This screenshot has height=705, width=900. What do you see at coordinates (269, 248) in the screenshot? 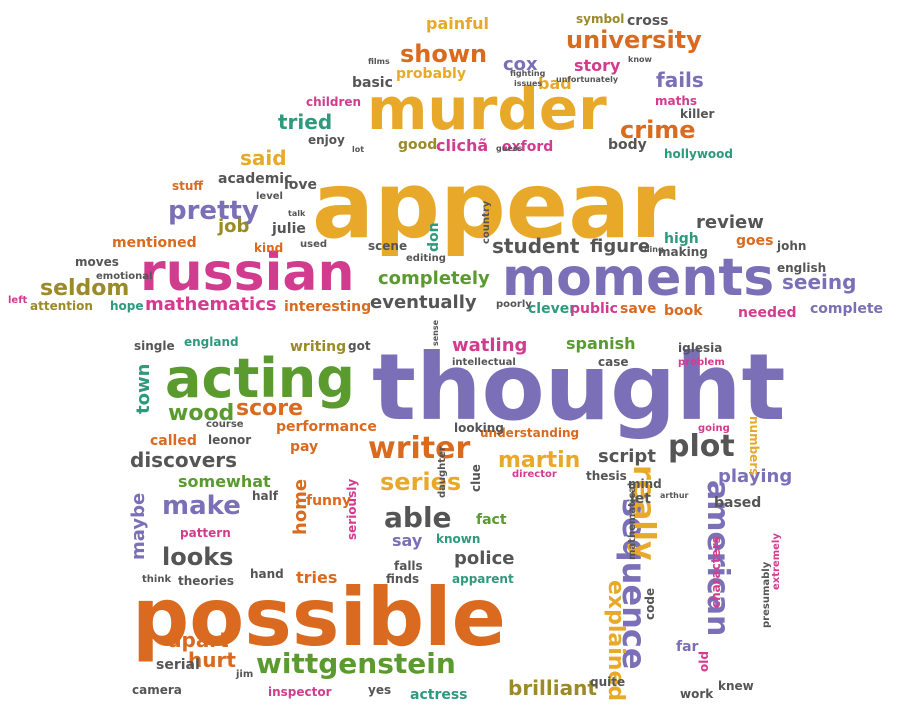
I see `word-kind: kind` at bounding box center [269, 248].